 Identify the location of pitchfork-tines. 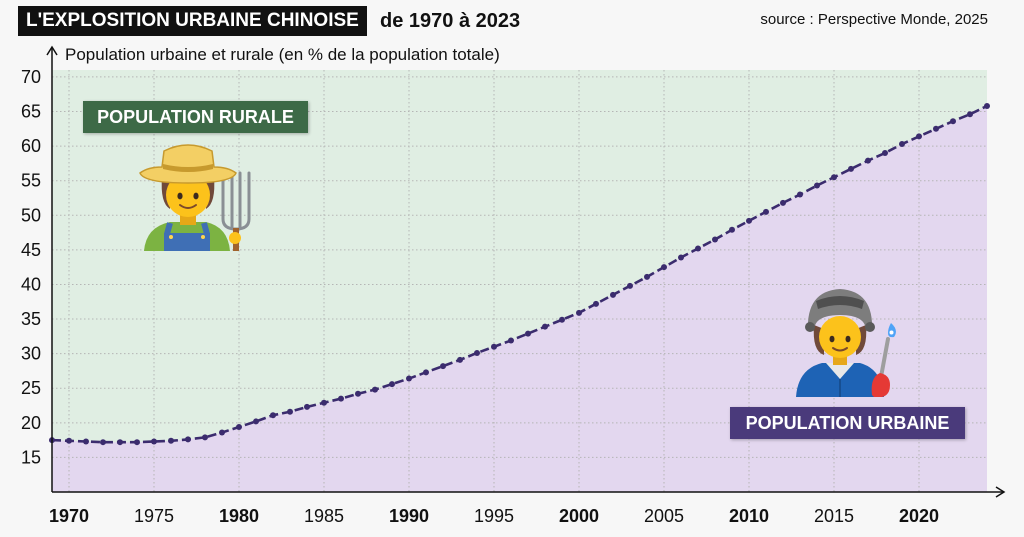
(236, 201).